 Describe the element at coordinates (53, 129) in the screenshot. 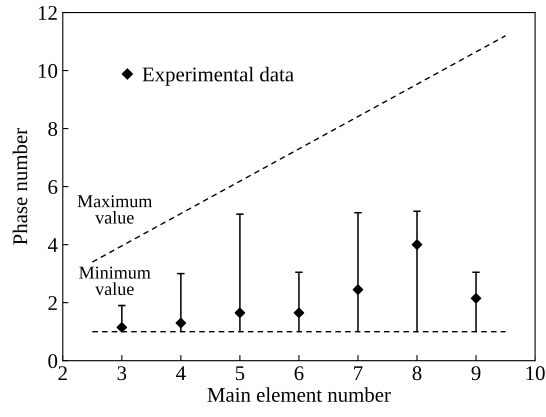

I see `y-tick-label: 8` at that location.